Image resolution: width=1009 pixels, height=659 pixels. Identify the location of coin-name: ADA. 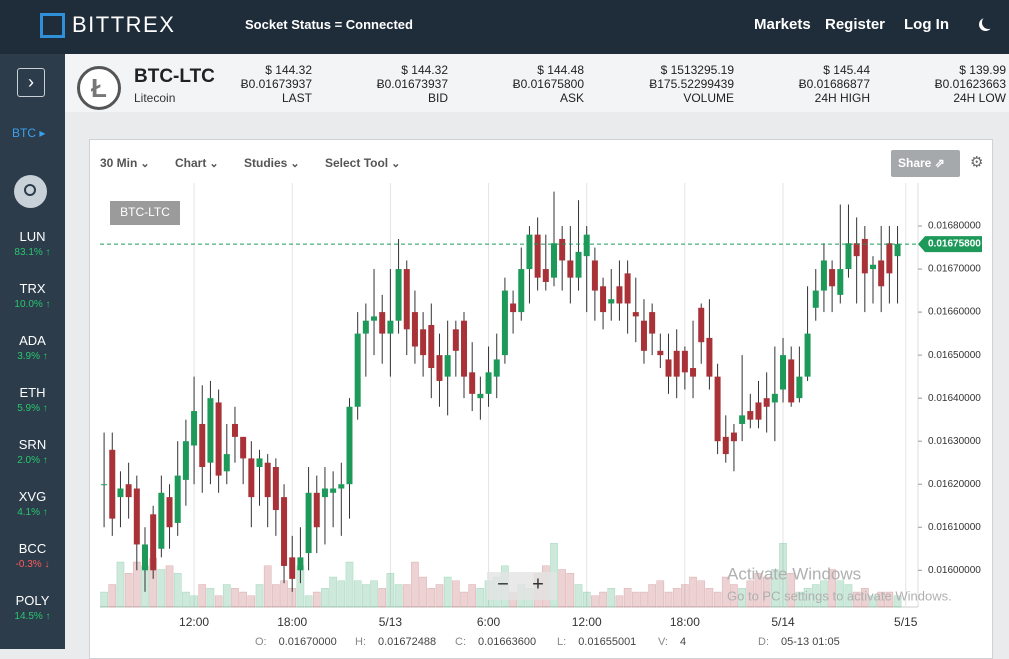
(32, 340).